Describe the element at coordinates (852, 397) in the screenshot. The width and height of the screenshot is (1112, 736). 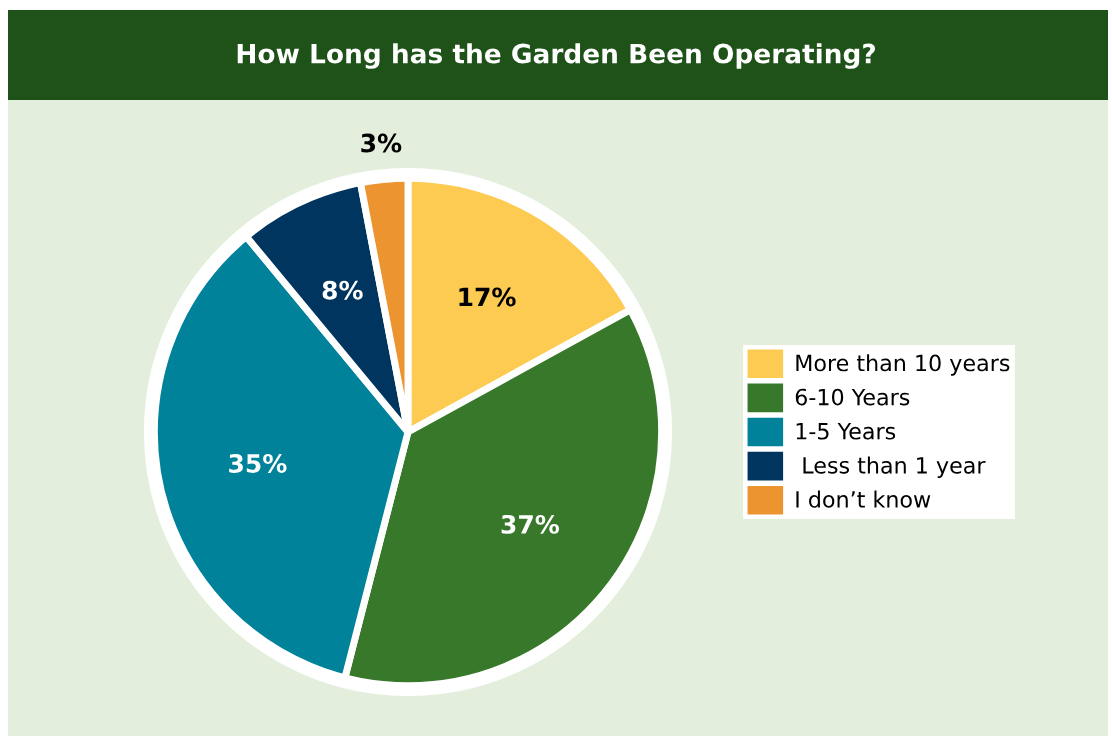
I see `legend-label: 6-10 Years` at that location.